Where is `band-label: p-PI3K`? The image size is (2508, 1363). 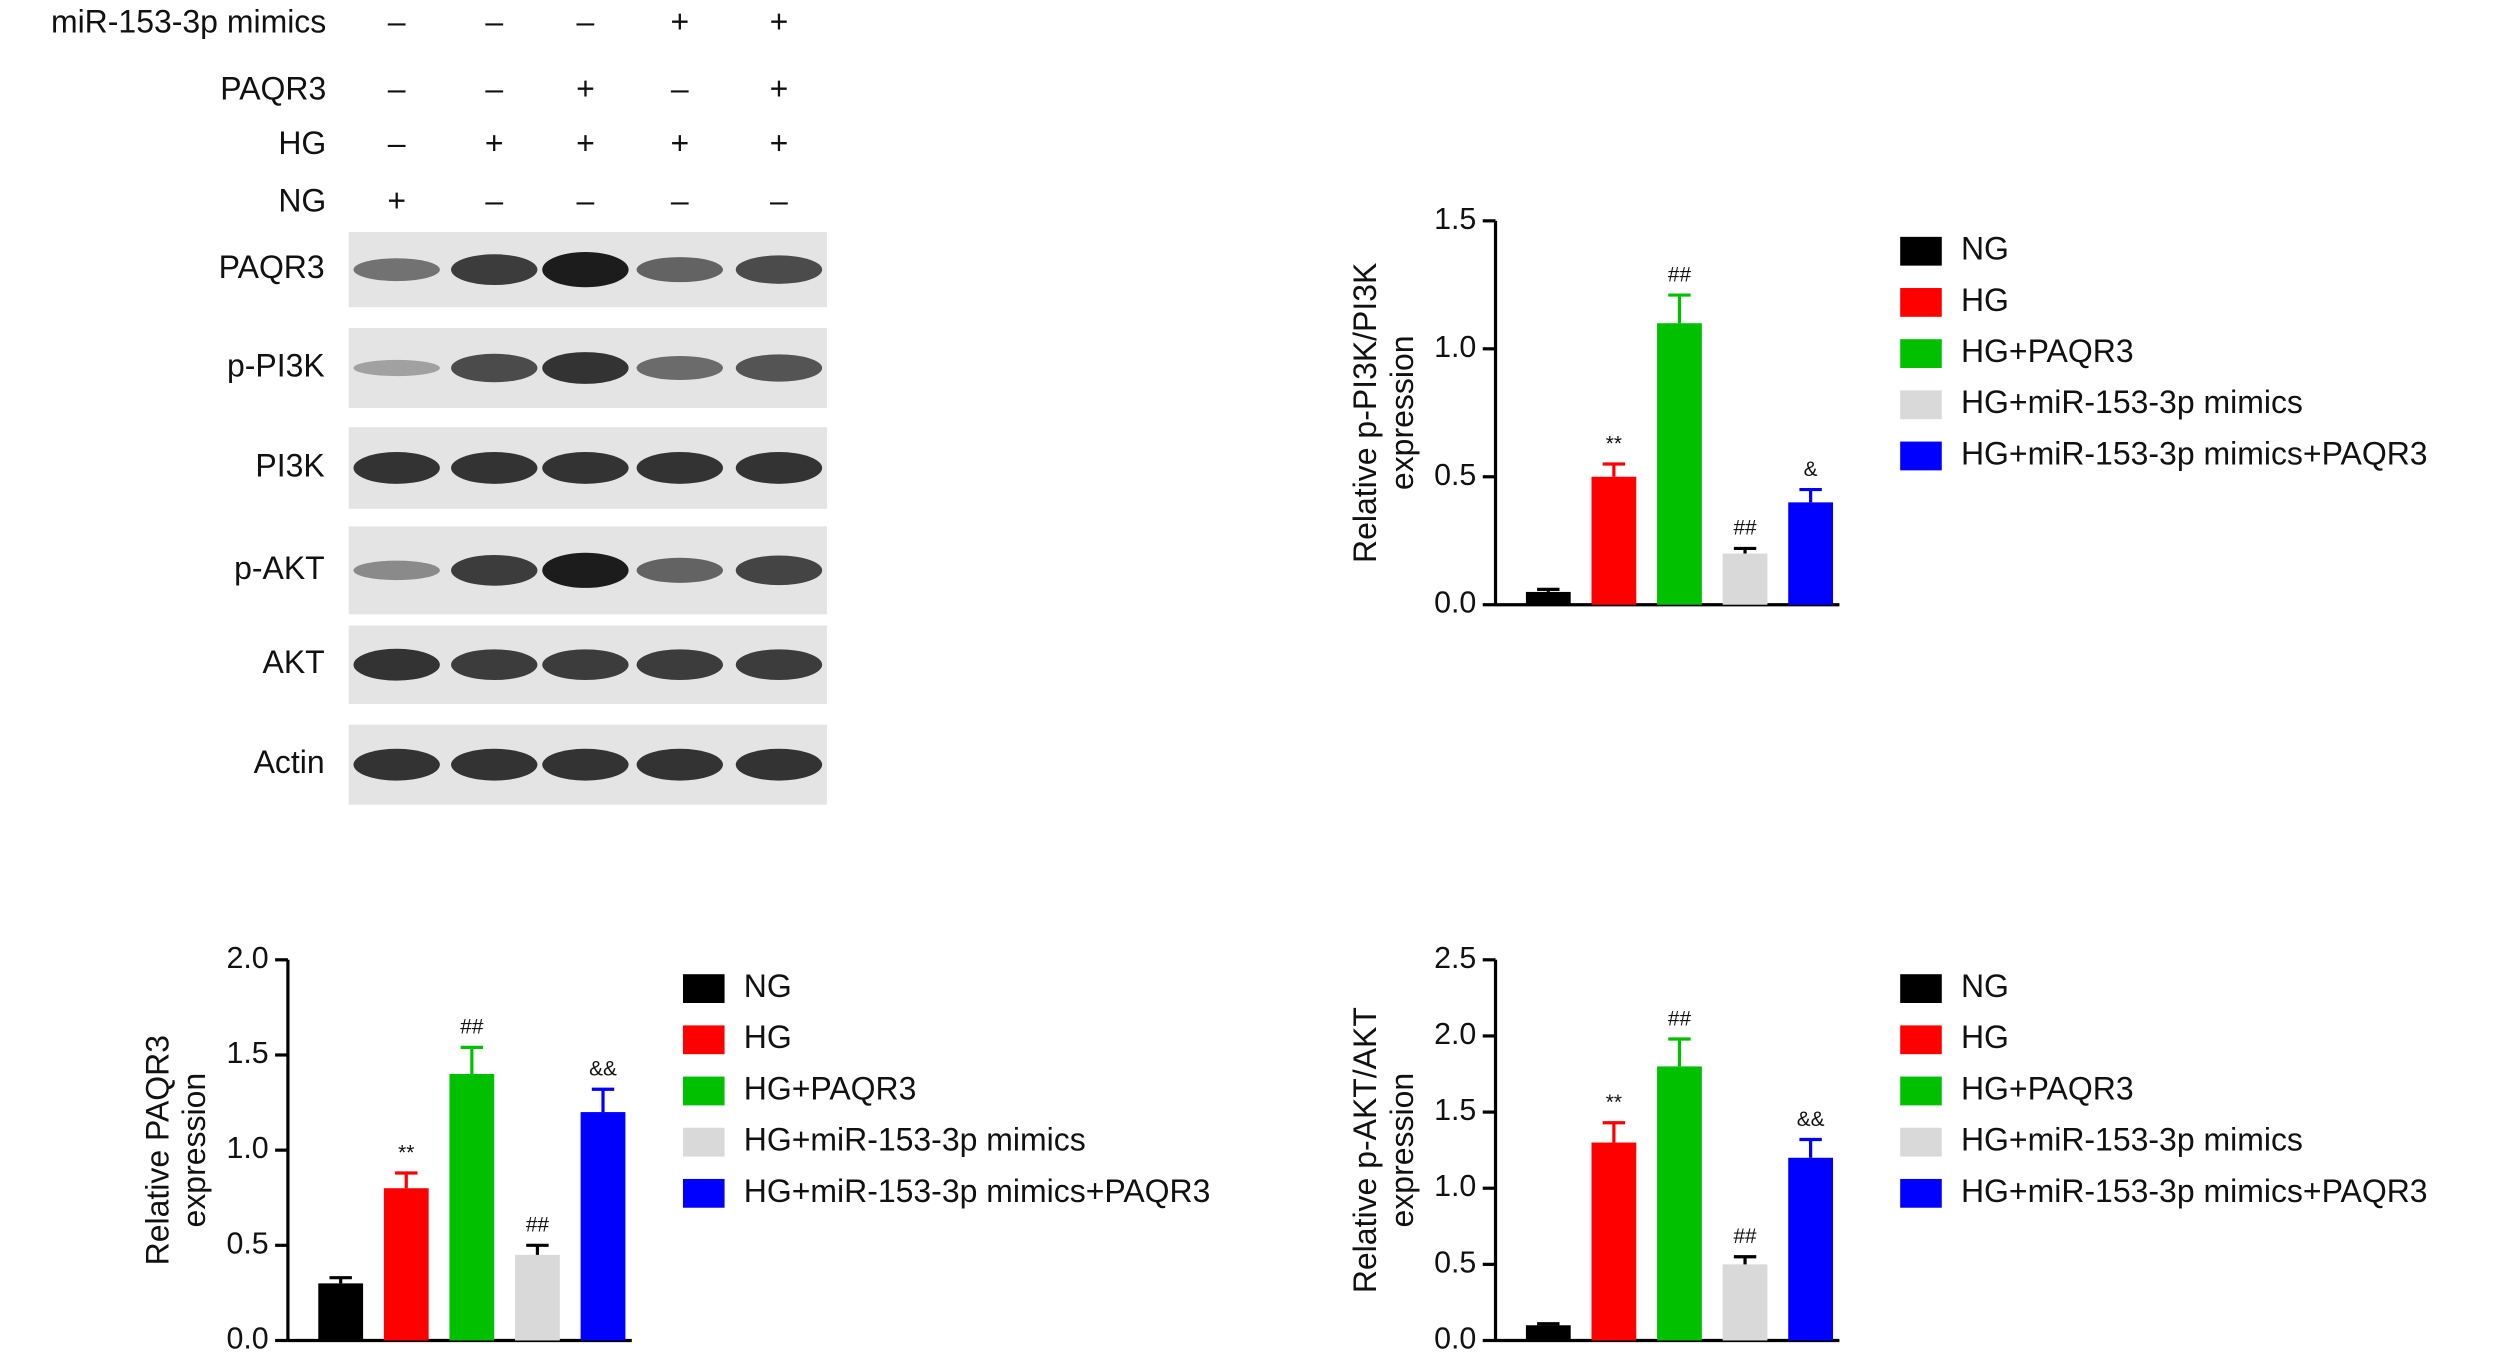 band-label: p-PI3K is located at coordinates (276, 365).